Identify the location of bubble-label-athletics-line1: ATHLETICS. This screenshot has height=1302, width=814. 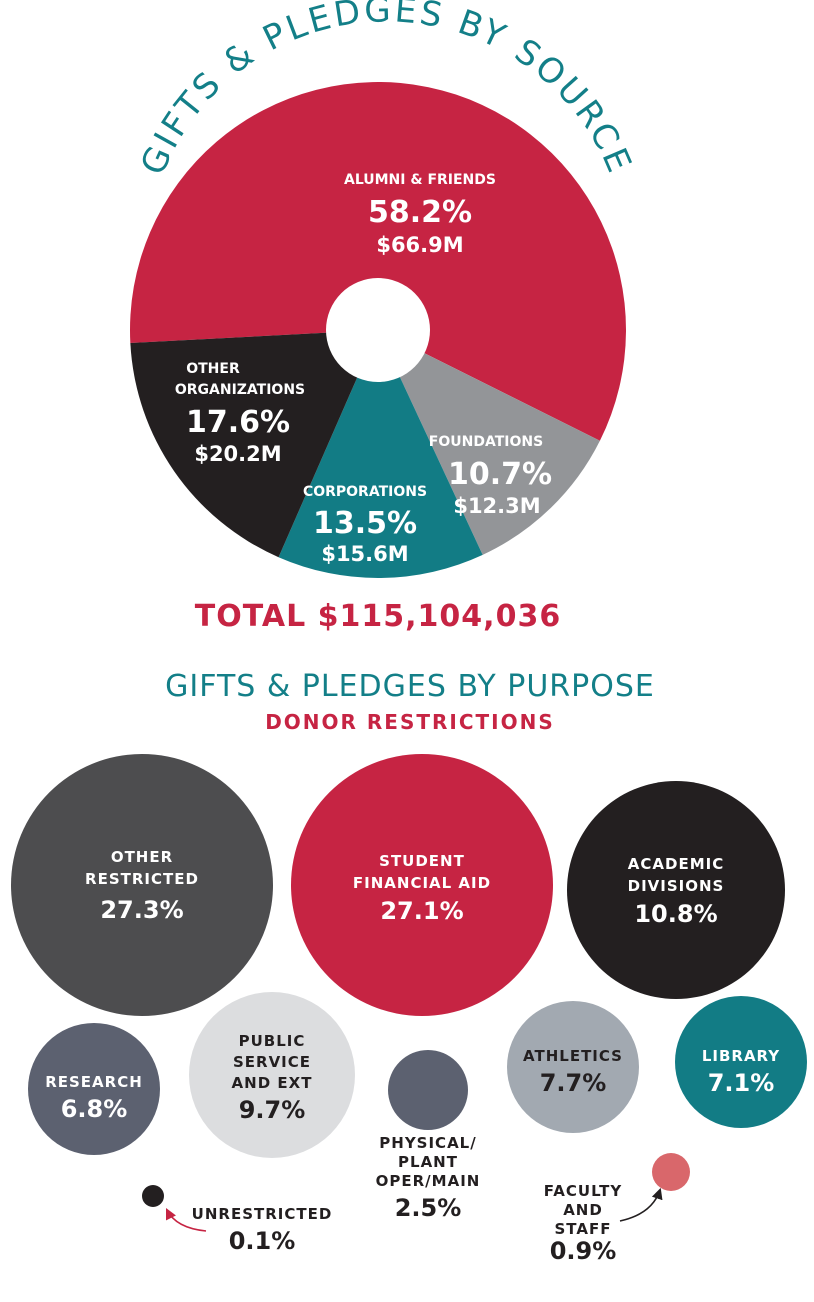
(573, 1056).